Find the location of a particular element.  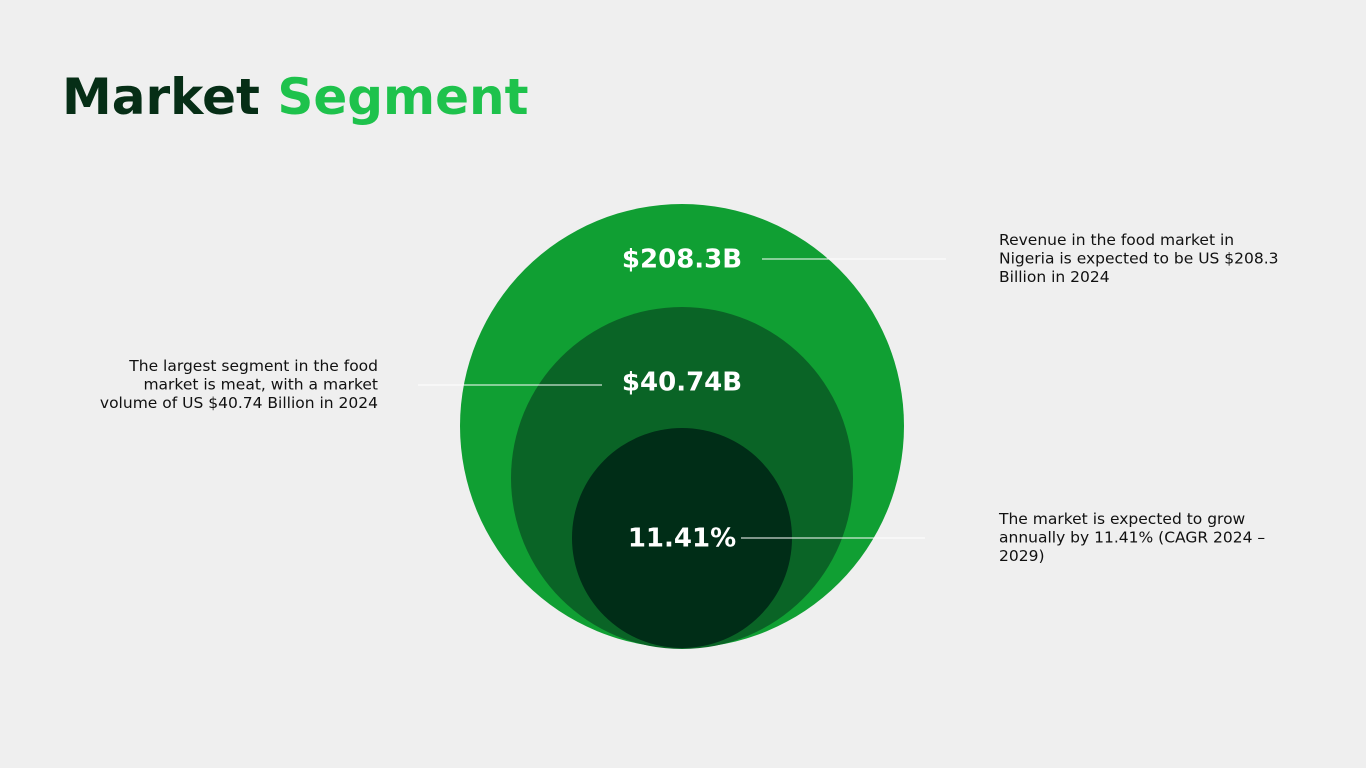

circle-label: $40.74B is located at coordinates (682, 383).